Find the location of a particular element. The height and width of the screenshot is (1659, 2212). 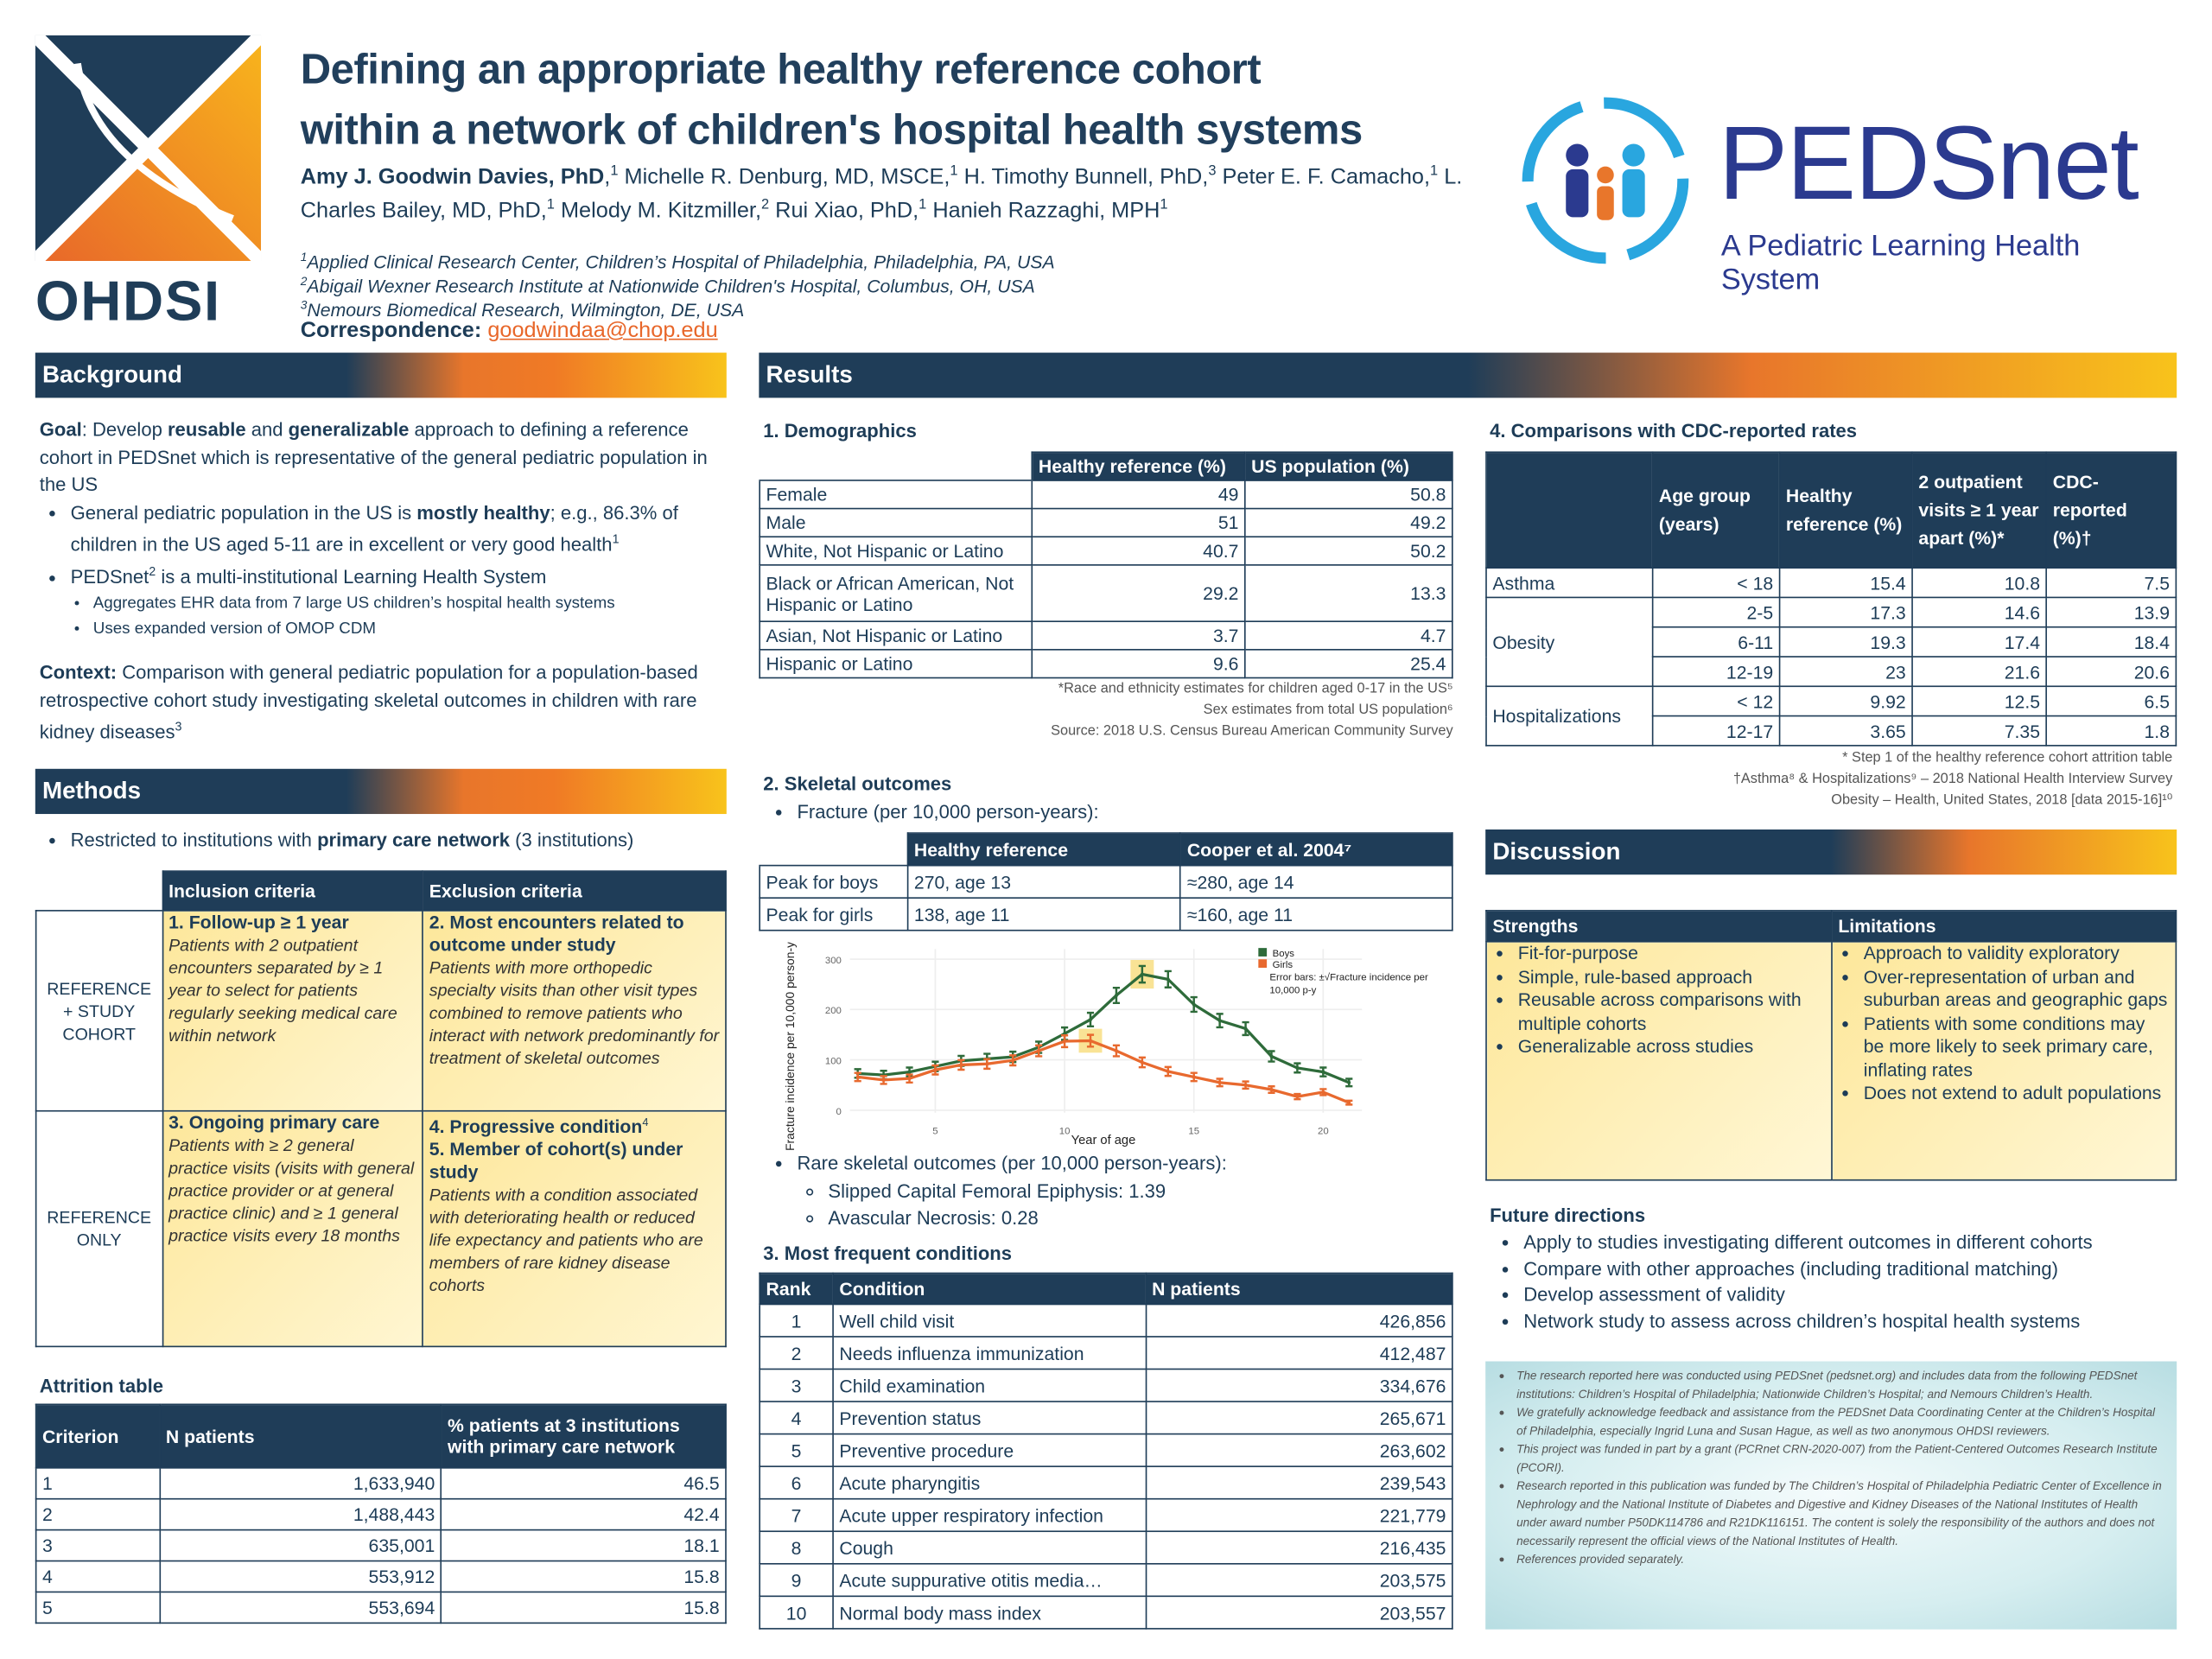

table-cell: 12.5 is located at coordinates (1979, 701).